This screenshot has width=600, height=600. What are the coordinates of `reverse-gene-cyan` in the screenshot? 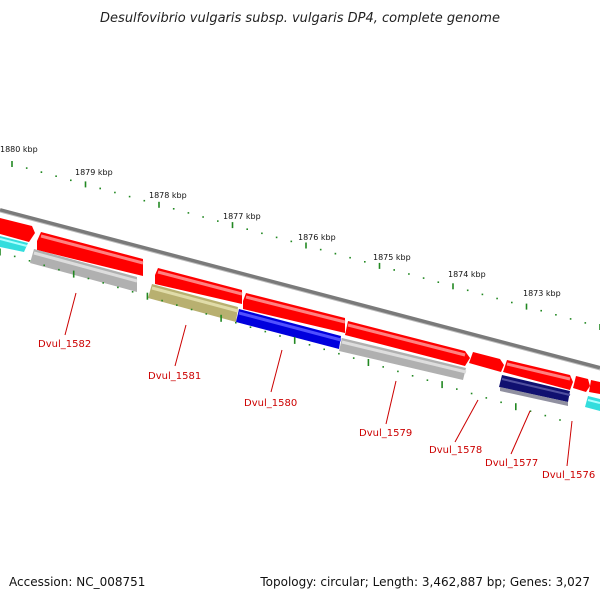 It's located at (592, 403).